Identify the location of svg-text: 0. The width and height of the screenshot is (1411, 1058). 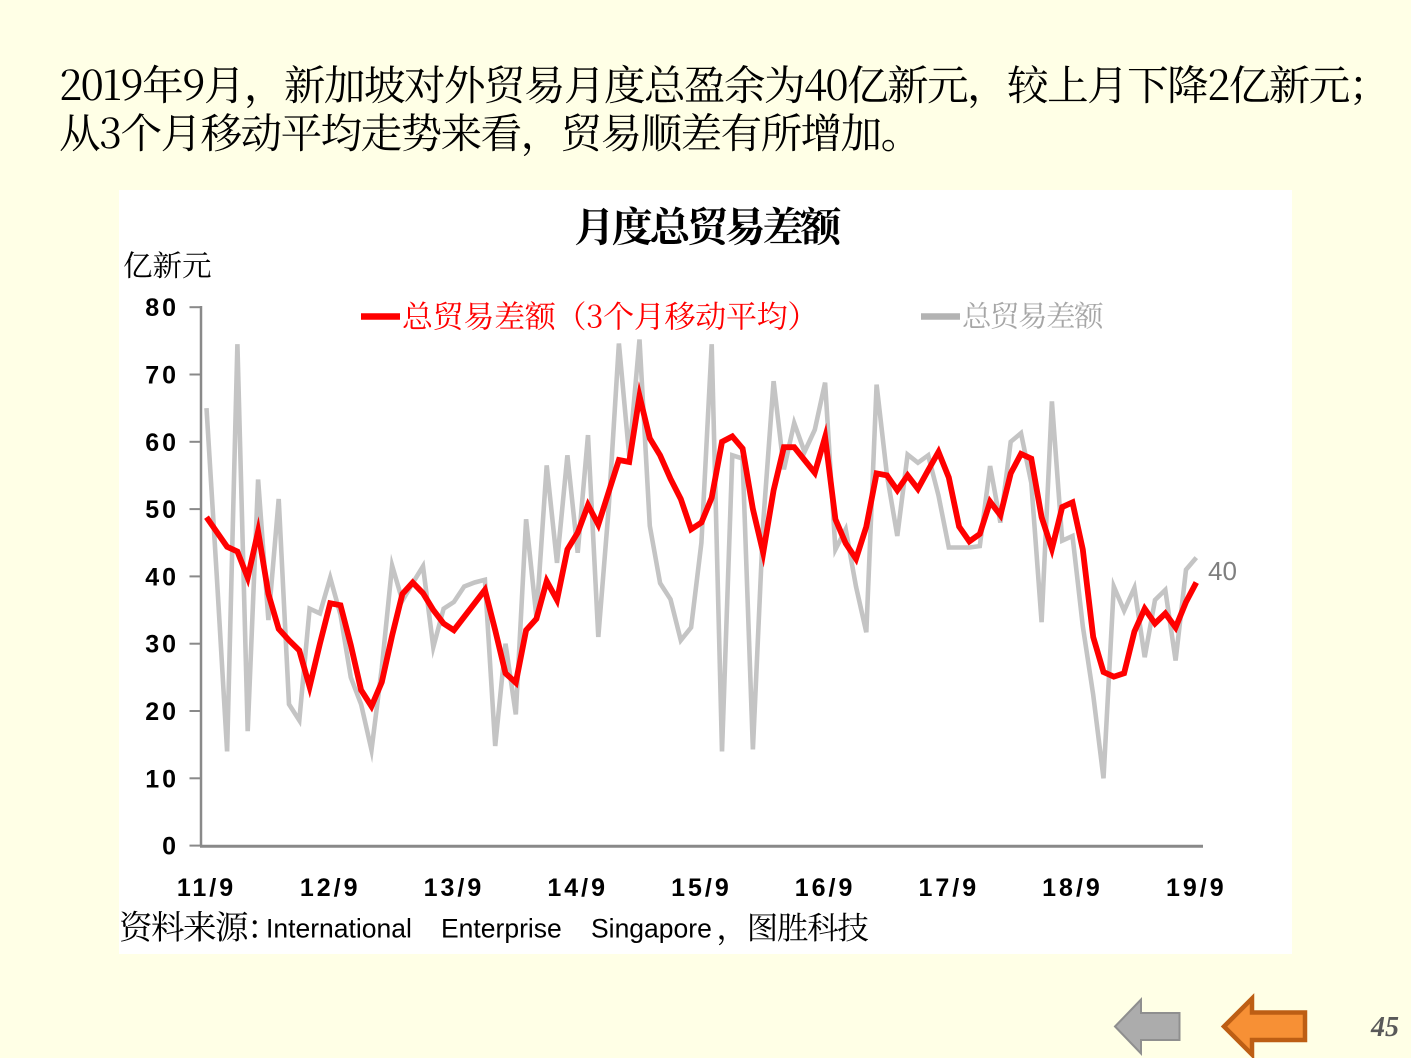
(170, 847).